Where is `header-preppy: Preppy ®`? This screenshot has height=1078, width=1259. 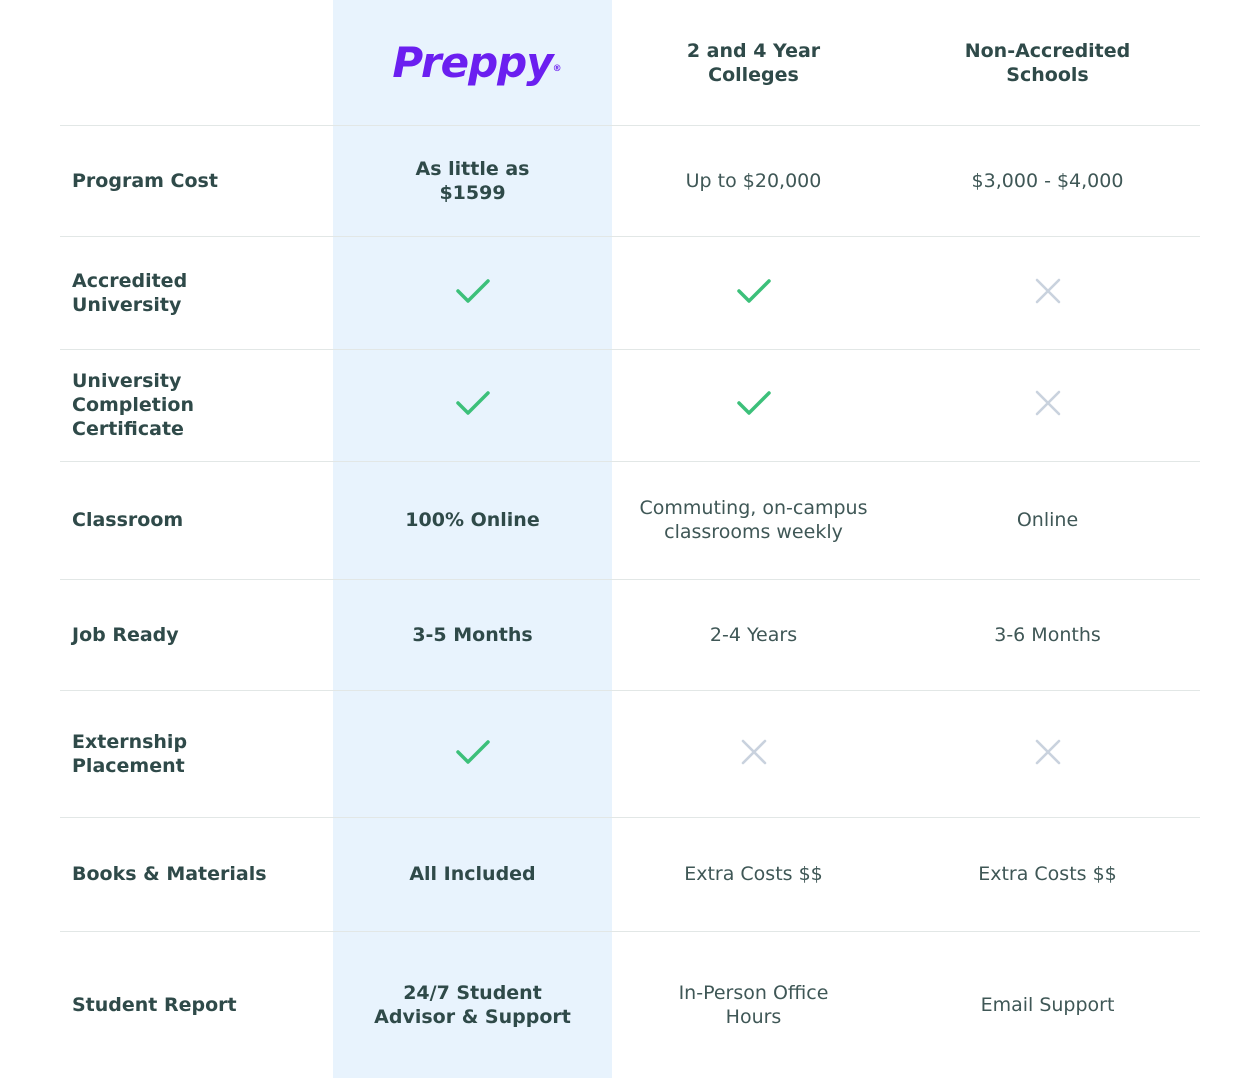 header-preppy: Preppy ® is located at coordinates (472, 62).